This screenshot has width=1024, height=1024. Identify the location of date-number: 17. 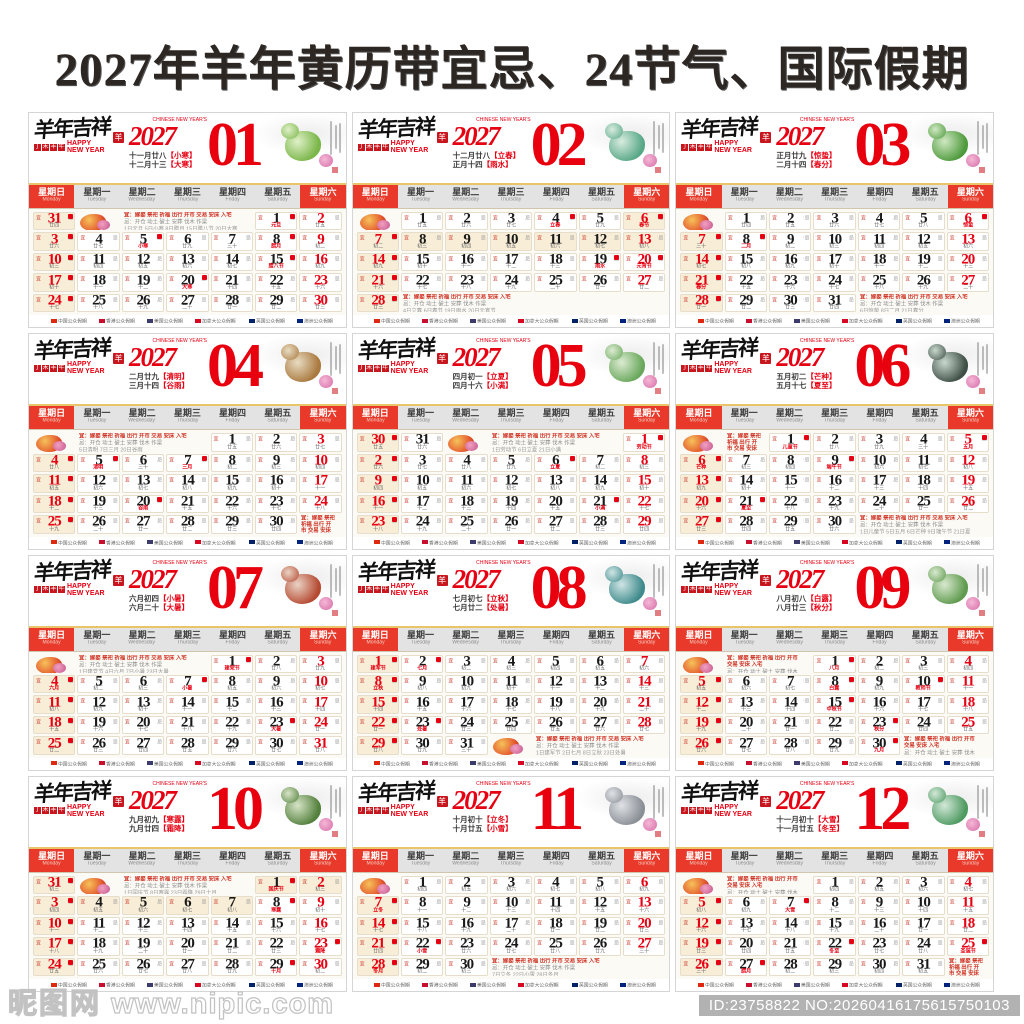
(54, 281).